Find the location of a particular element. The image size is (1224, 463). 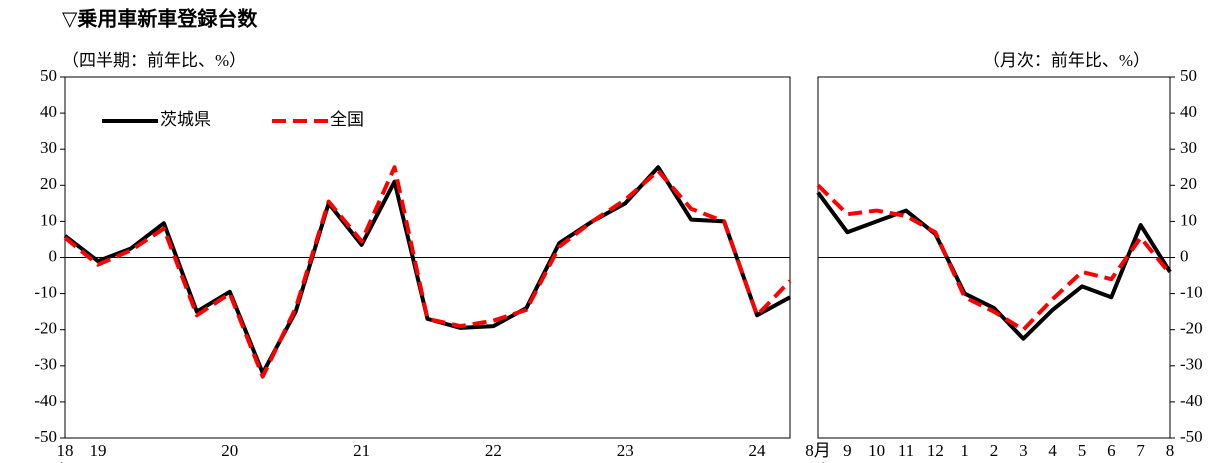

subtitle: （月次：前年比、%） is located at coordinates (1066, 60).